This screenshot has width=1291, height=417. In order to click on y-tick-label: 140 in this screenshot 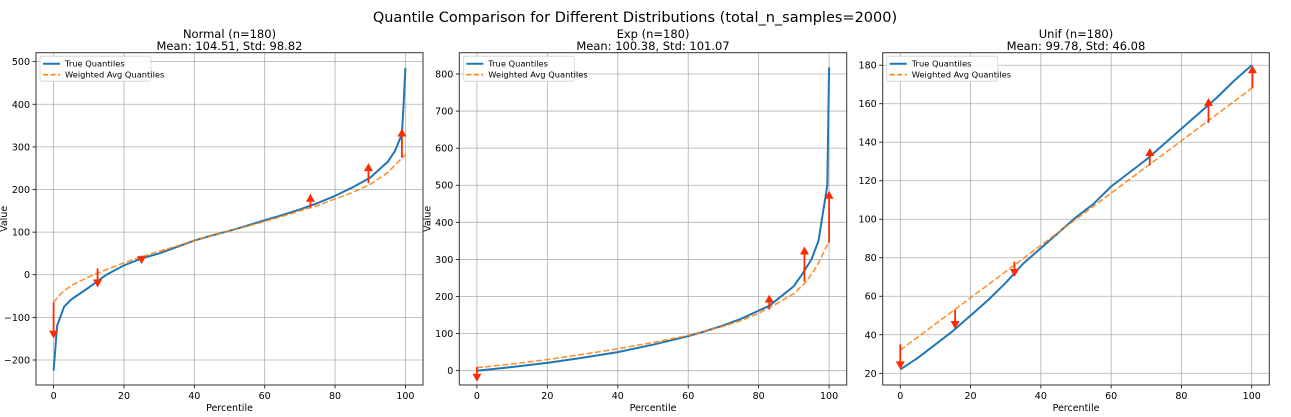, I will do `click(868, 143)`.